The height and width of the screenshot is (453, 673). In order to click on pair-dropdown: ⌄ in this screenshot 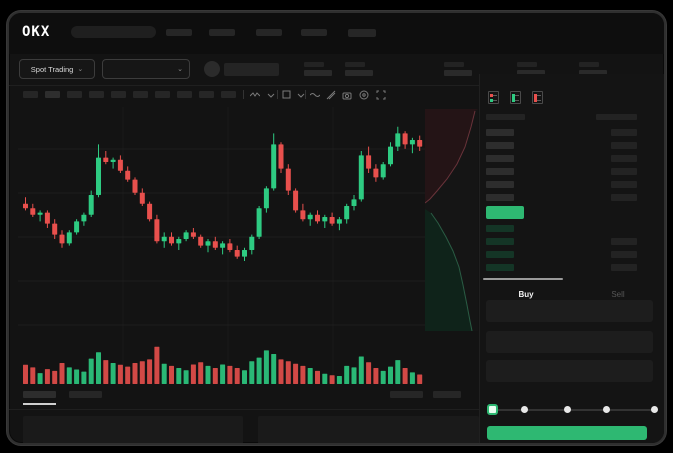, I will do `click(146, 69)`.